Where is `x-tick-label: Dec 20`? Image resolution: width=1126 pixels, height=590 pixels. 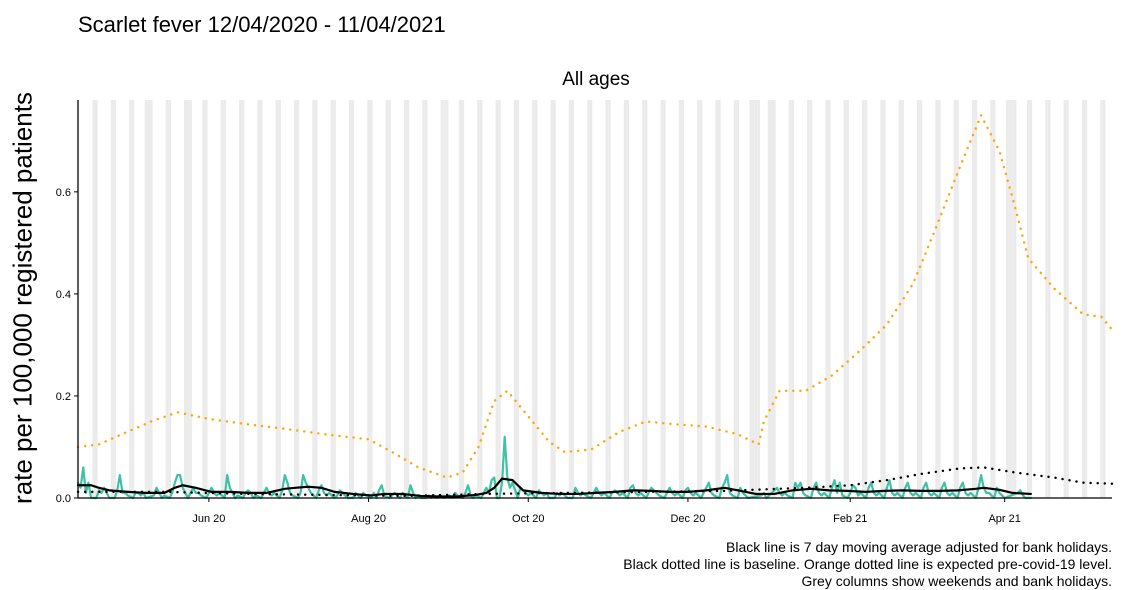
x-tick-label: Dec 20 is located at coordinates (687, 519).